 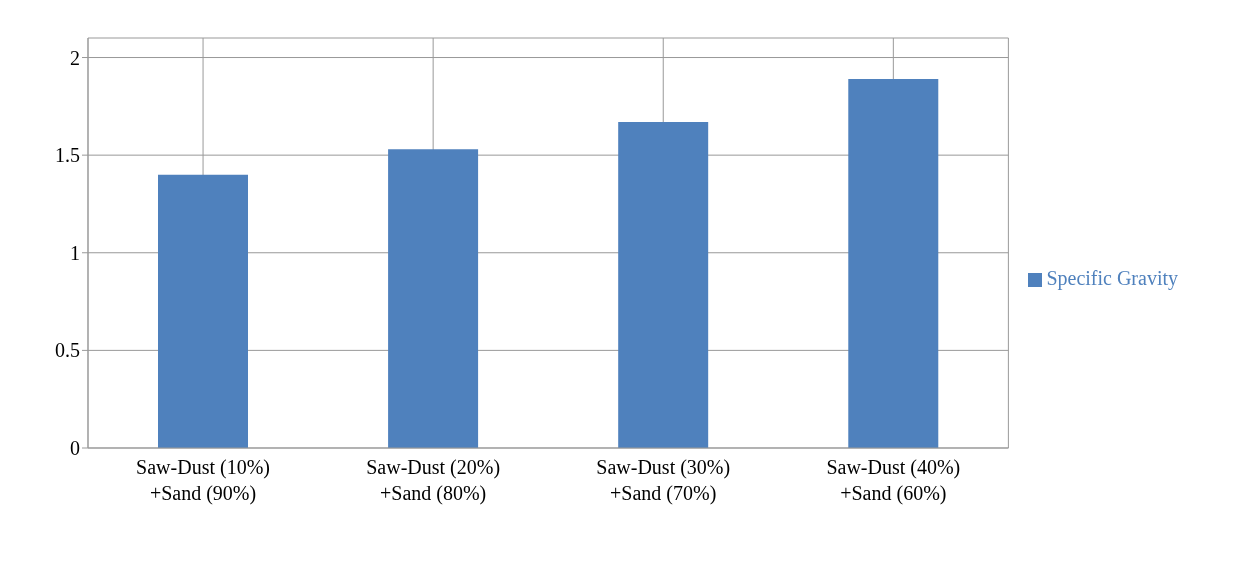 What do you see at coordinates (203, 480) in the screenshot?
I see `x-tick-label: Saw-Dust (10%) +Sand (90%)` at bounding box center [203, 480].